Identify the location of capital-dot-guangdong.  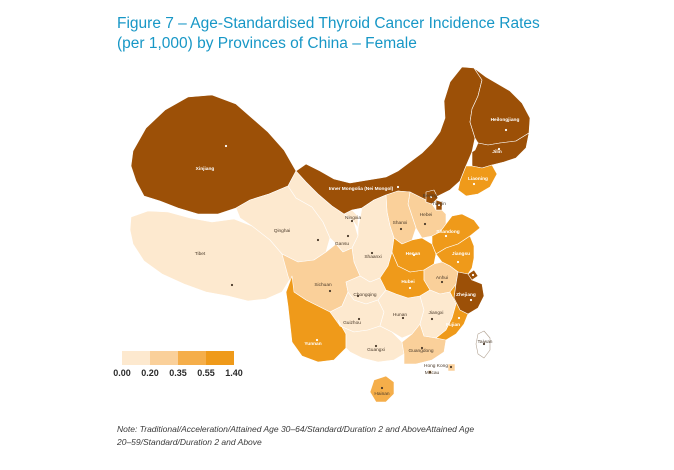
(422, 348).